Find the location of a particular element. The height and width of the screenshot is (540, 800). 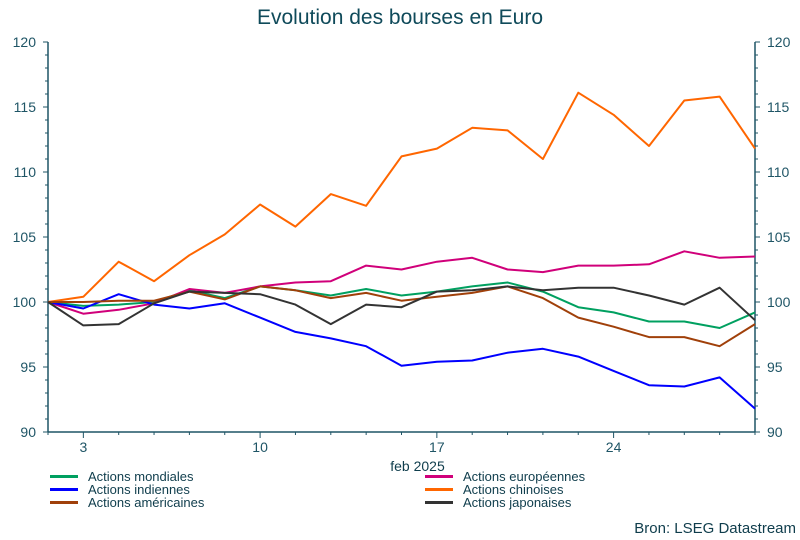

y-tick-label-right: 100 is located at coordinates (779, 302).